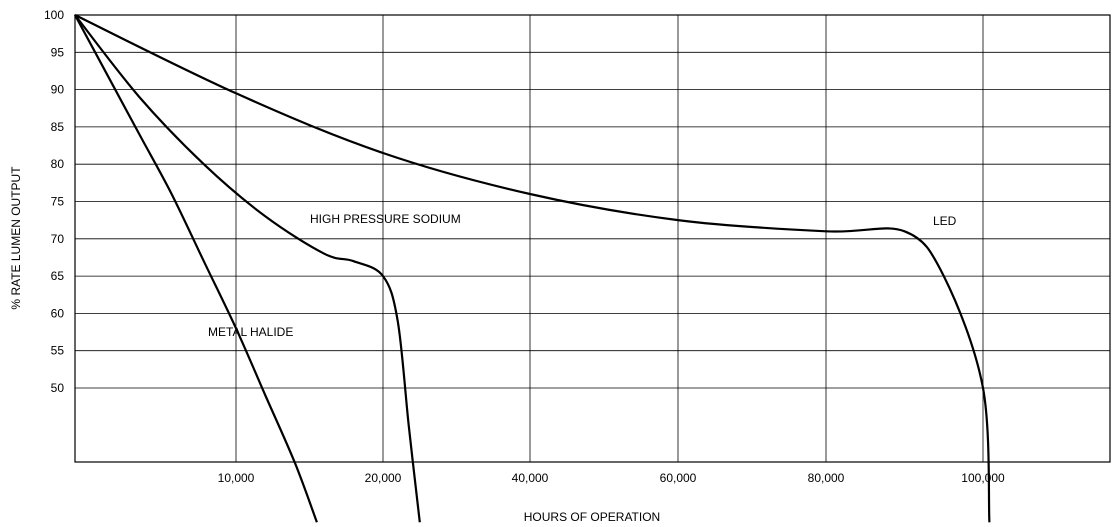 Image resolution: width=1112 pixels, height=527 pixels. I want to click on y-tick-label: 85, so click(58, 127).